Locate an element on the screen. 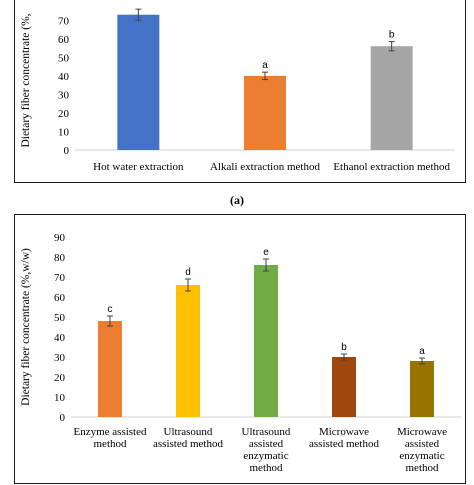  chart-b-category-label-0: Enzyme assisted method is located at coordinates (110, 438).